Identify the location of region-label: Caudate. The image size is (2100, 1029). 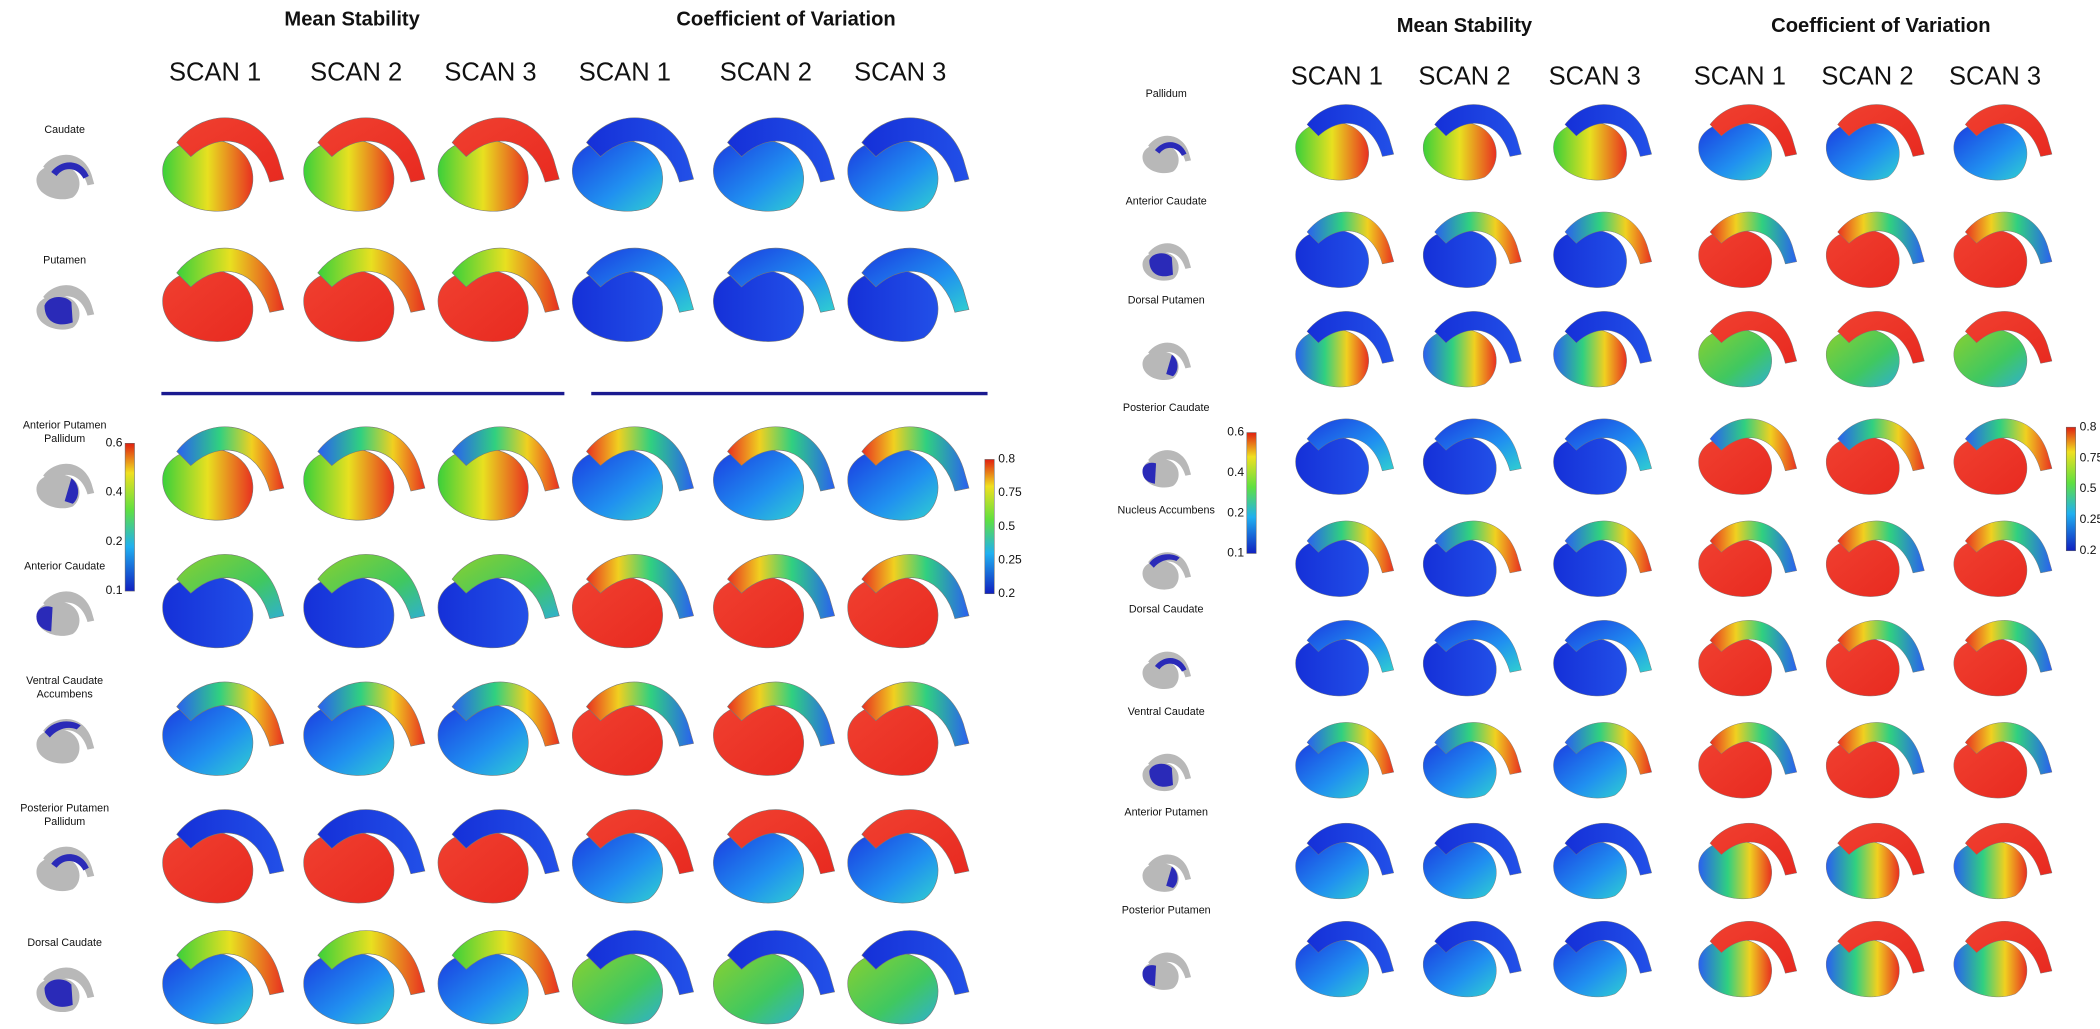
(64, 130).